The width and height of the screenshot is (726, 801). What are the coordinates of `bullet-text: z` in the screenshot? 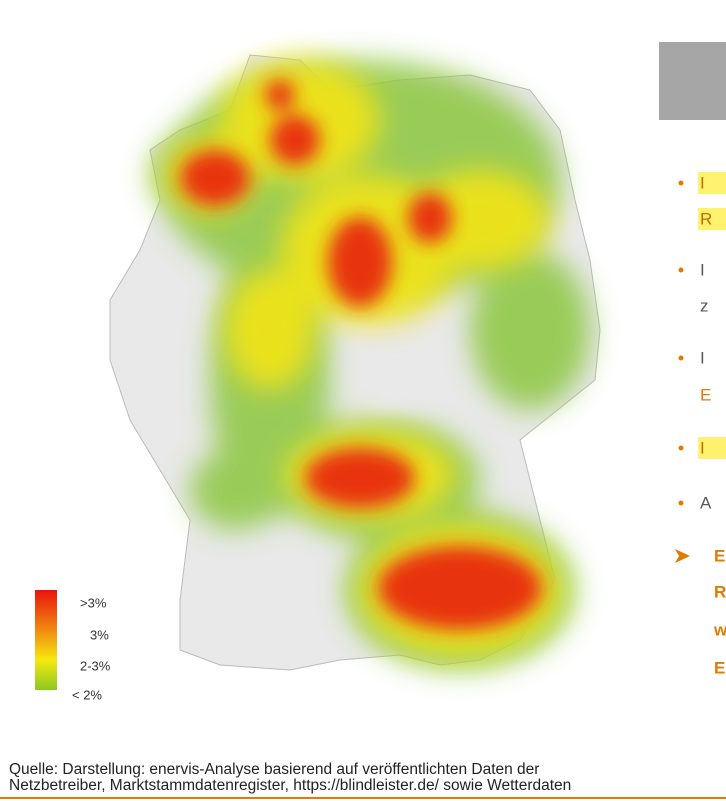 It's located at (704, 305).